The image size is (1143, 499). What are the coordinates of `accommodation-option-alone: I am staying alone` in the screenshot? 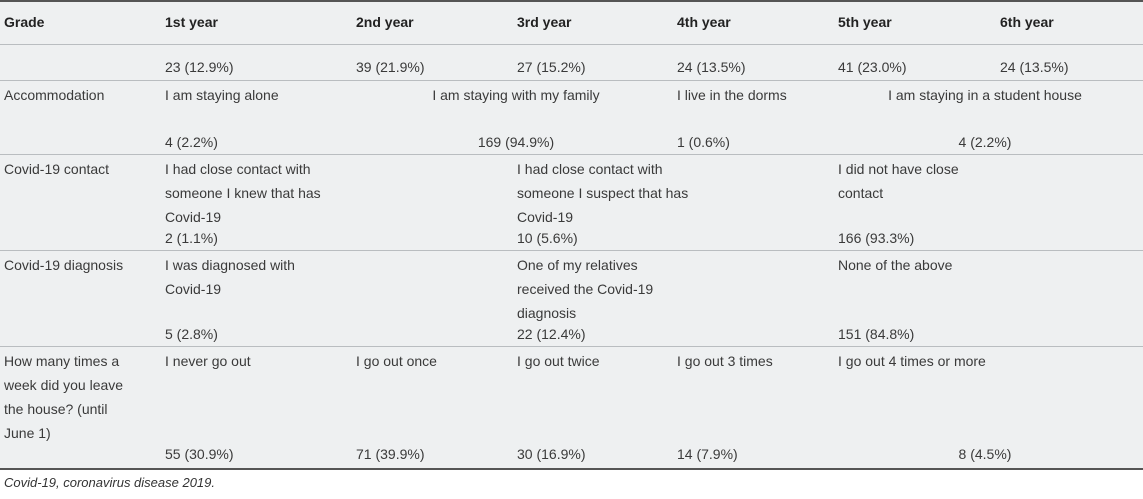 It's located at (222, 95).